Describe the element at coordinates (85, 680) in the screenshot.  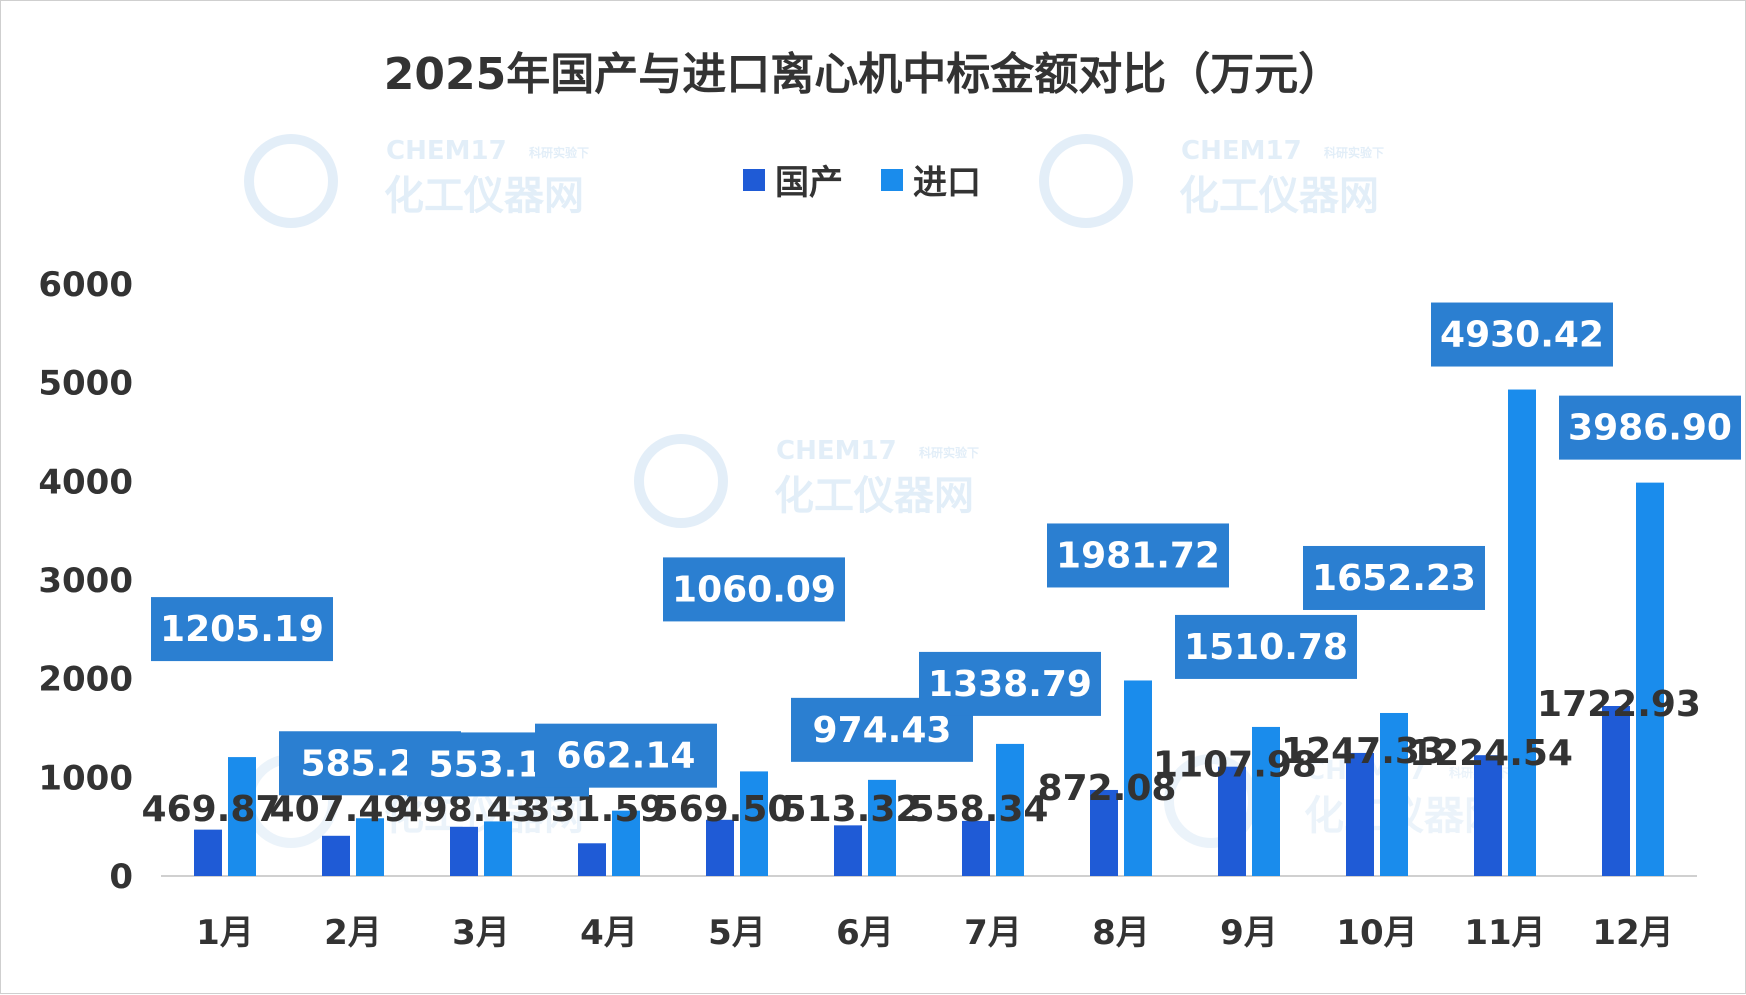
I see `y-tick-label: 2000` at that location.